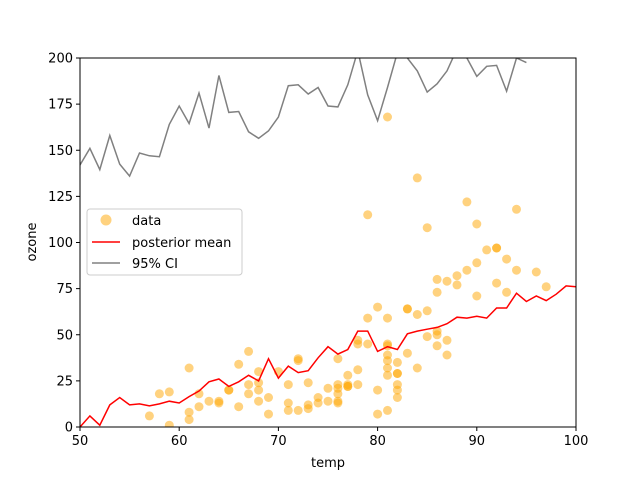 The height and width of the screenshot is (480, 640). What do you see at coordinates (155, 264) in the screenshot?
I see `legend-ci-label: 95% CI` at bounding box center [155, 264].